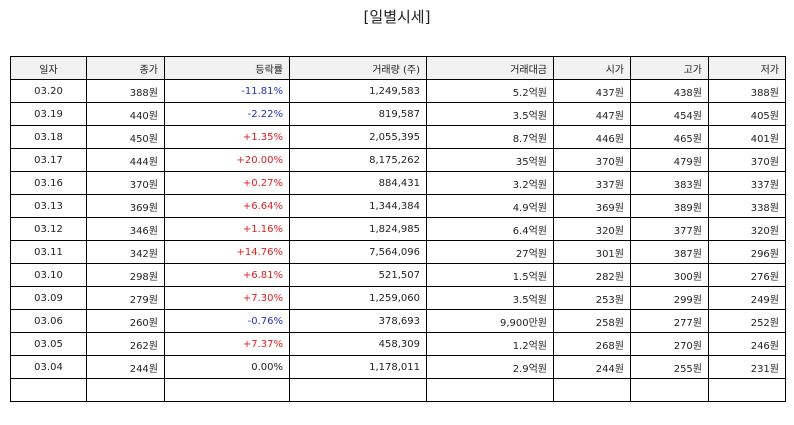 The height and width of the screenshot is (425, 794). Describe the element at coordinates (592, 367) in the screenshot. I see `cell-open: 244원` at that location.